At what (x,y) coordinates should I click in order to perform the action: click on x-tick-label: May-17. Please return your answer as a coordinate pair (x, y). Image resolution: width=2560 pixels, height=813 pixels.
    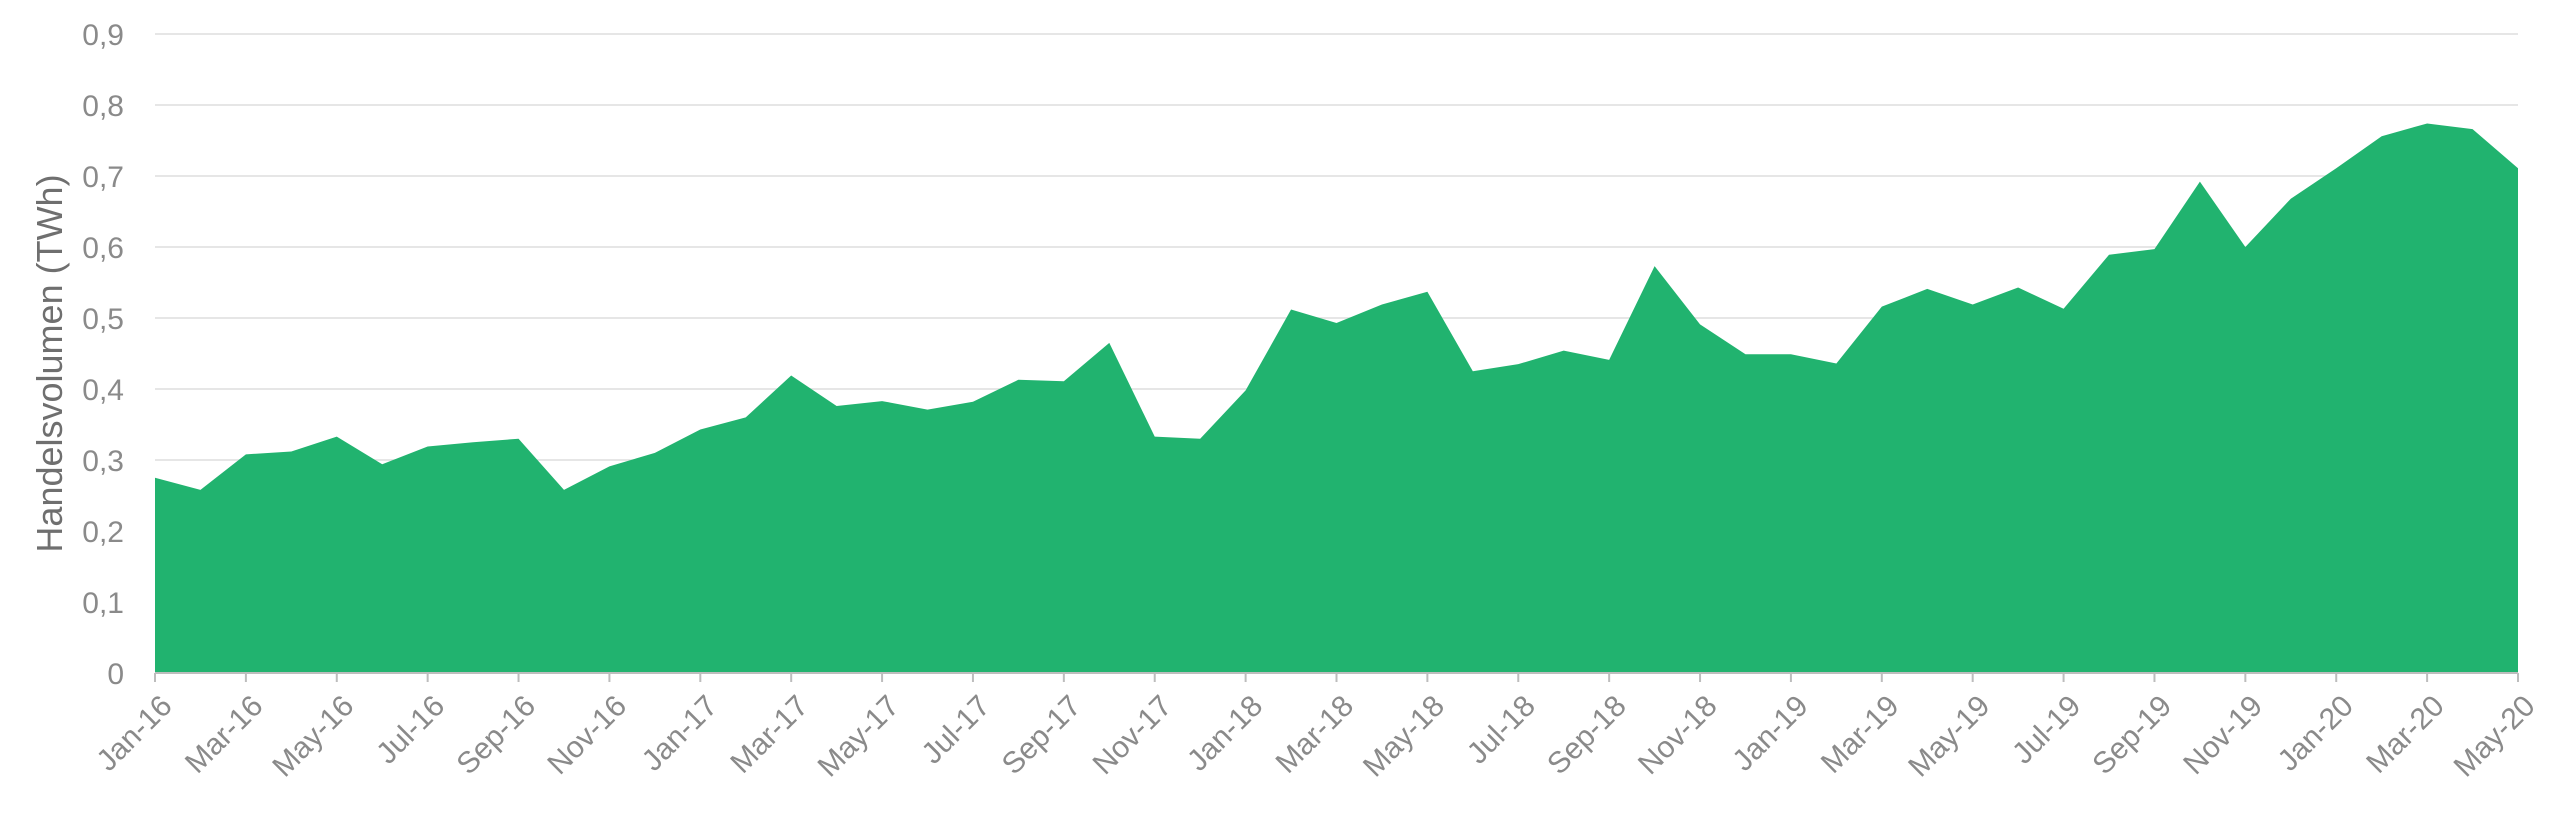
    Looking at the image, I should click on (859, 736).